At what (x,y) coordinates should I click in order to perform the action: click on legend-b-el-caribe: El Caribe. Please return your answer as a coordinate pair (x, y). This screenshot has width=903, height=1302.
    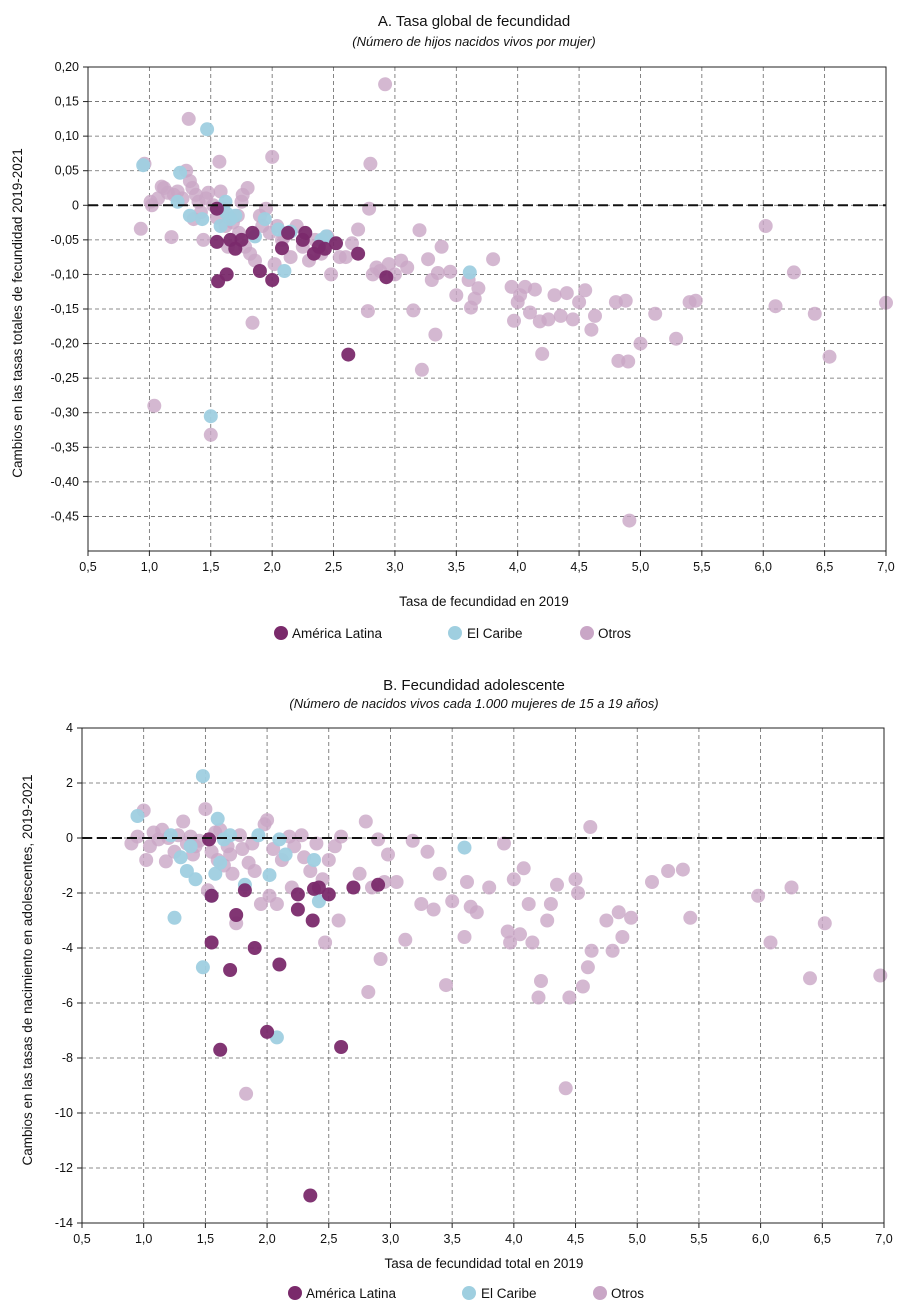
    Looking at the image, I should click on (509, 1293).